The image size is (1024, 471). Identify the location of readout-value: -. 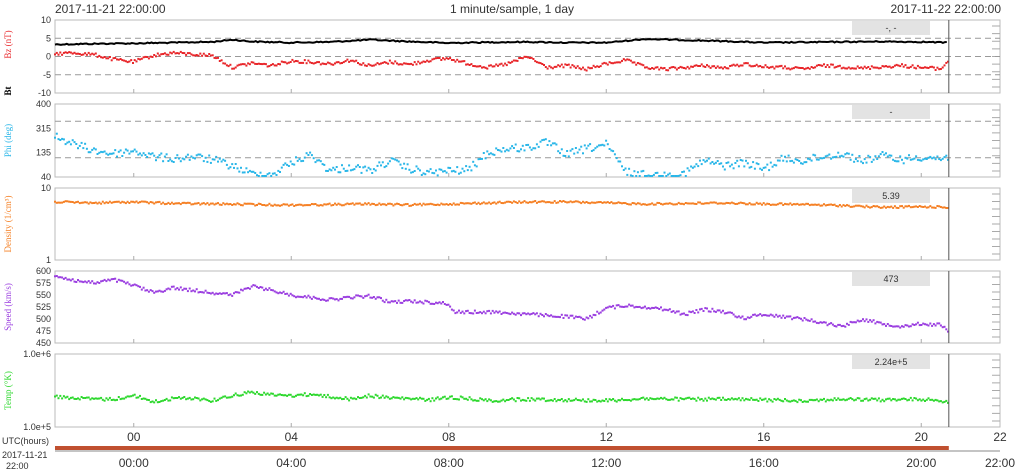
(891, 112).